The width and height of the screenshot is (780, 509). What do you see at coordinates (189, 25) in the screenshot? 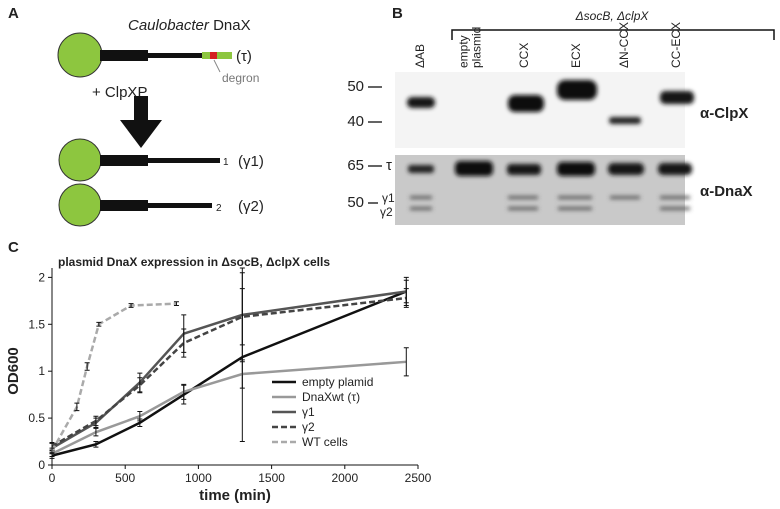
I see `protein-label: Caulobacter DnaX` at bounding box center [189, 25].